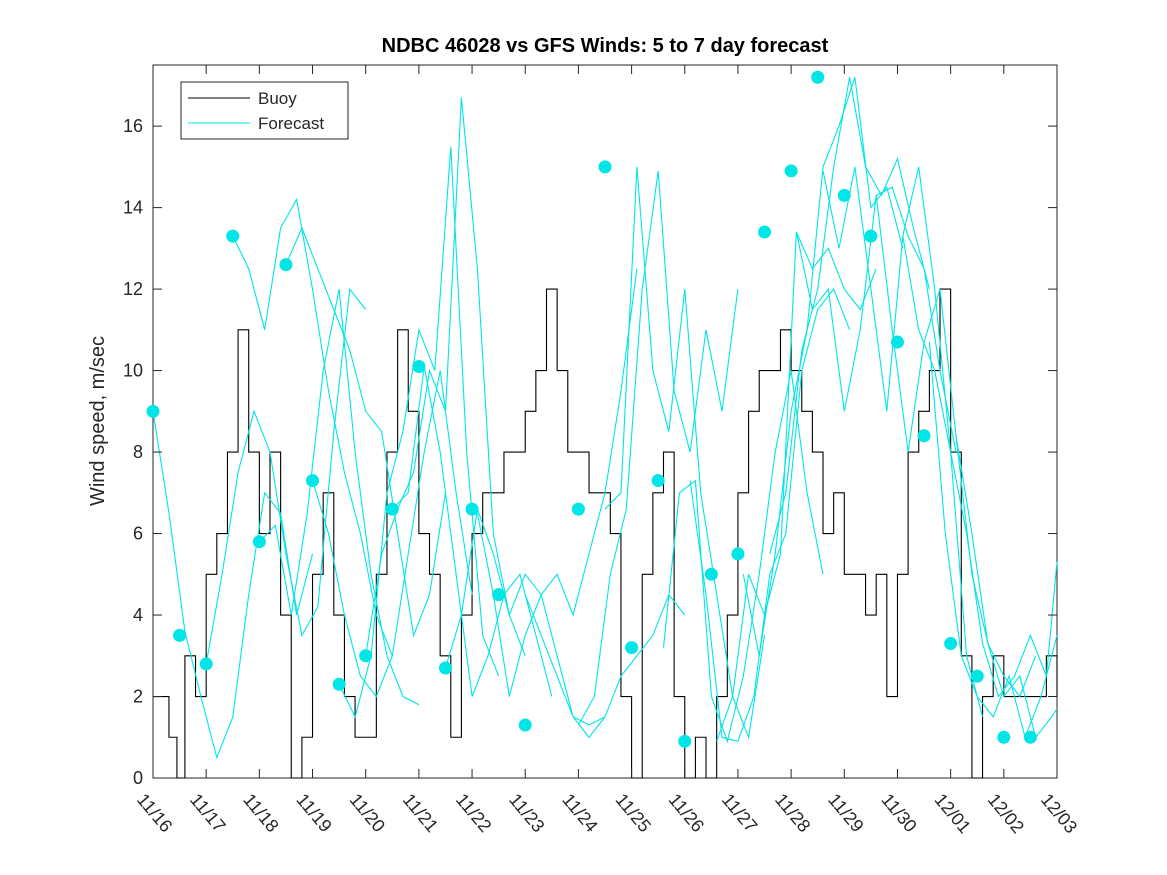  Describe the element at coordinates (1006, 813) in the screenshot. I see `x-tick-label: 12/02` at that location.